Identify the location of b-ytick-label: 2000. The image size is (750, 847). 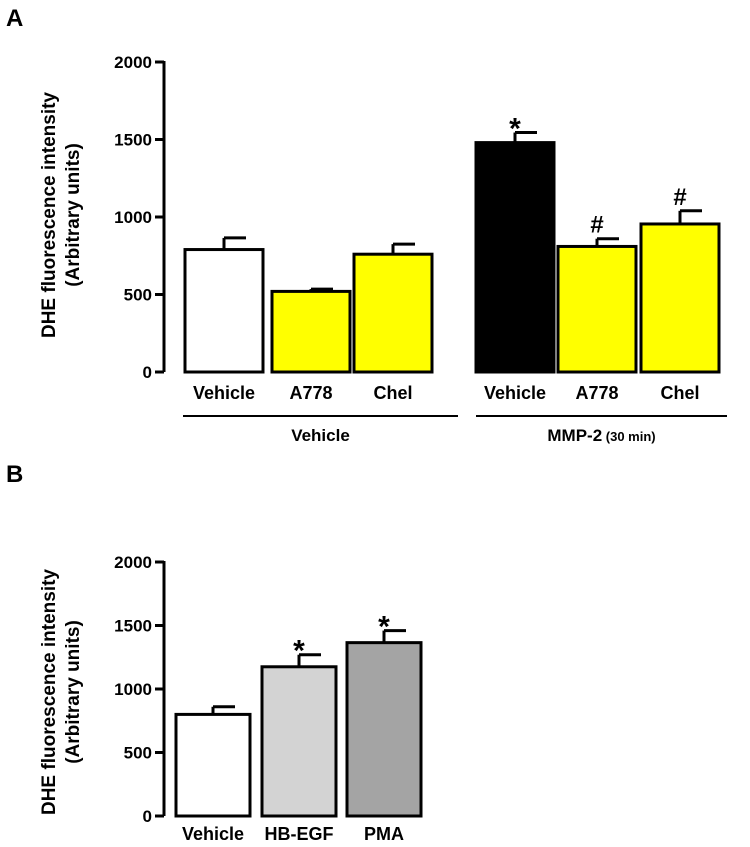
(133, 562).